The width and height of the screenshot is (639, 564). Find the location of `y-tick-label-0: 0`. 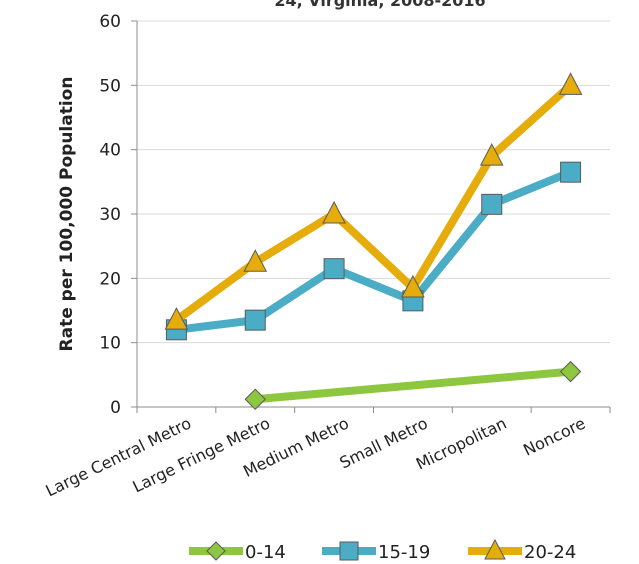

y-tick-label-0: 0 is located at coordinates (115, 408).